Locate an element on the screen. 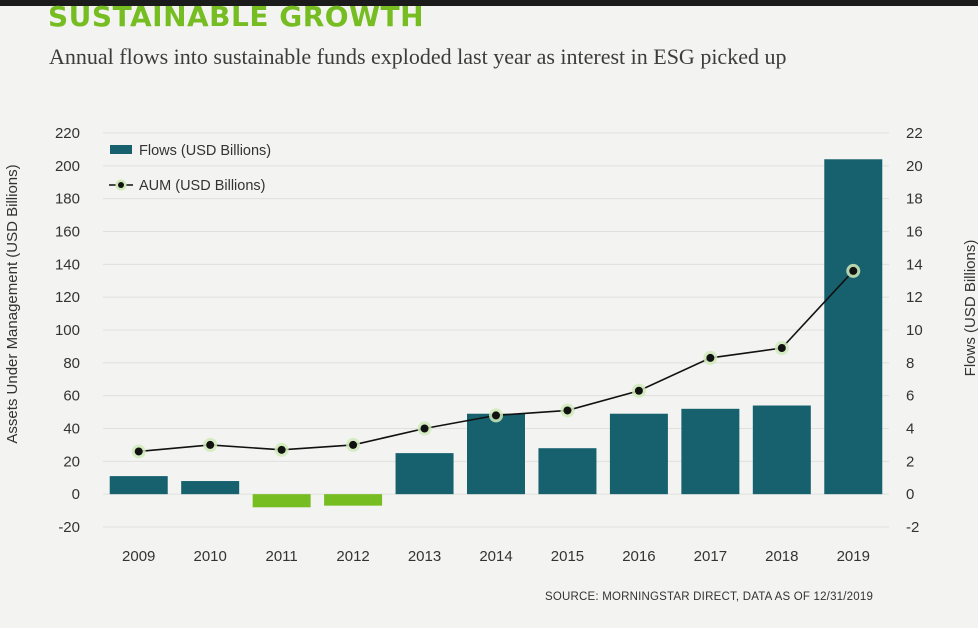 The height and width of the screenshot is (628, 978). x-tick-label: 2017 is located at coordinates (710, 556).